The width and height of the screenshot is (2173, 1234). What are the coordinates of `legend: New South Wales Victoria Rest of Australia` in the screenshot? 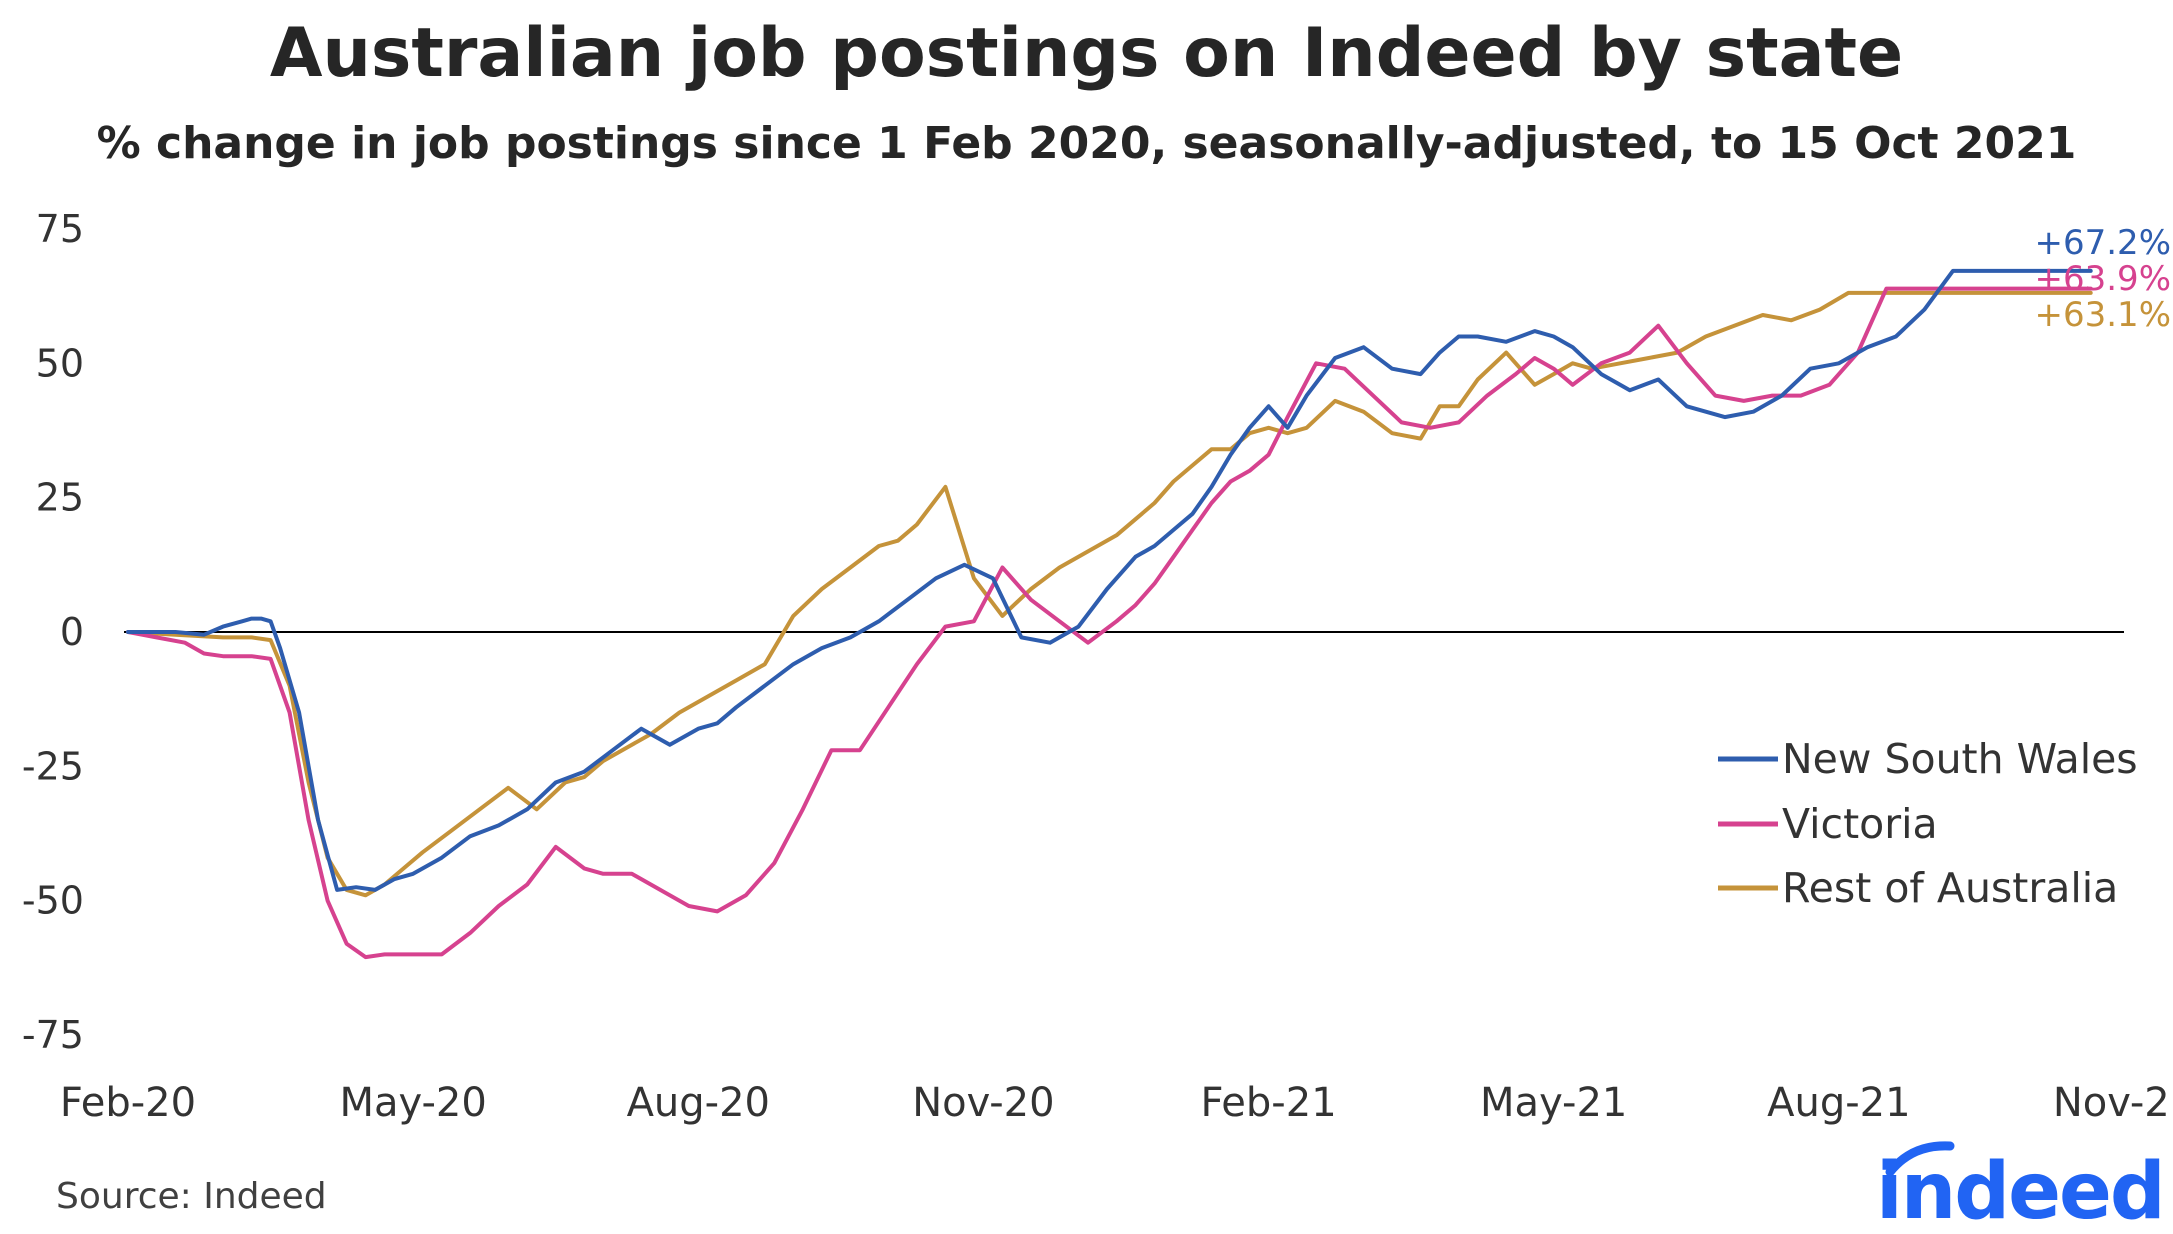 It's located at (1928, 823).